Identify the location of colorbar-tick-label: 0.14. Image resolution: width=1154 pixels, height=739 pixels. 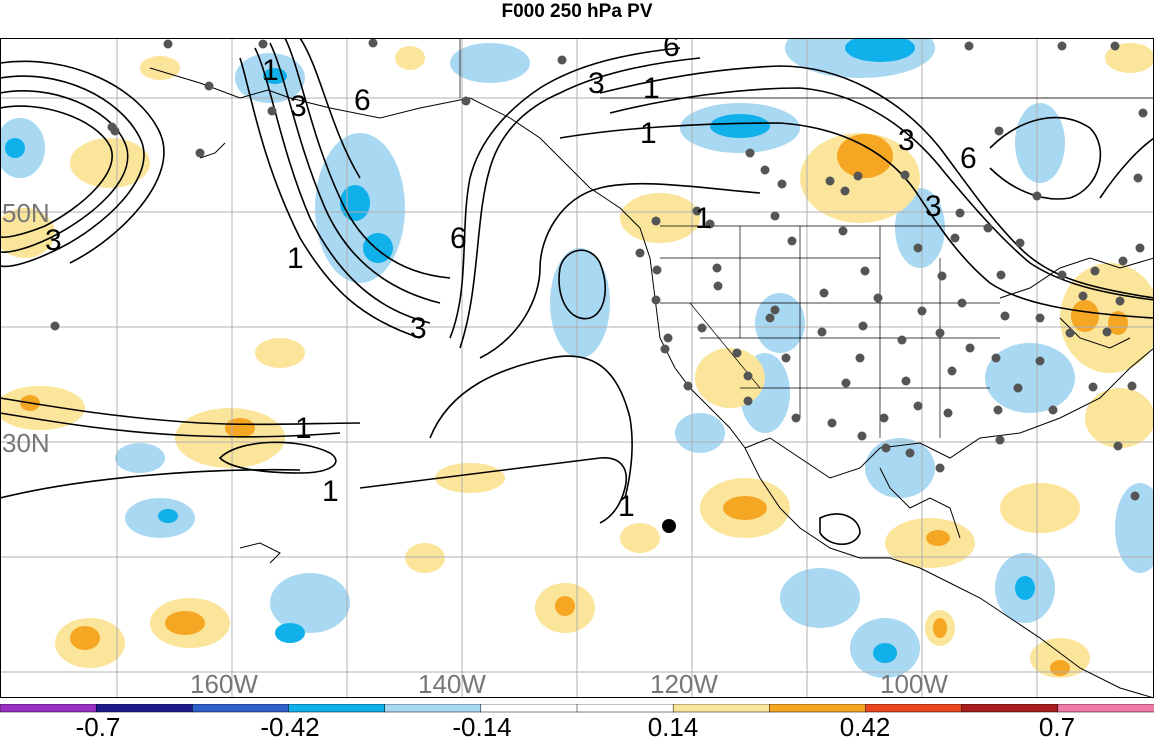
(673, 725).